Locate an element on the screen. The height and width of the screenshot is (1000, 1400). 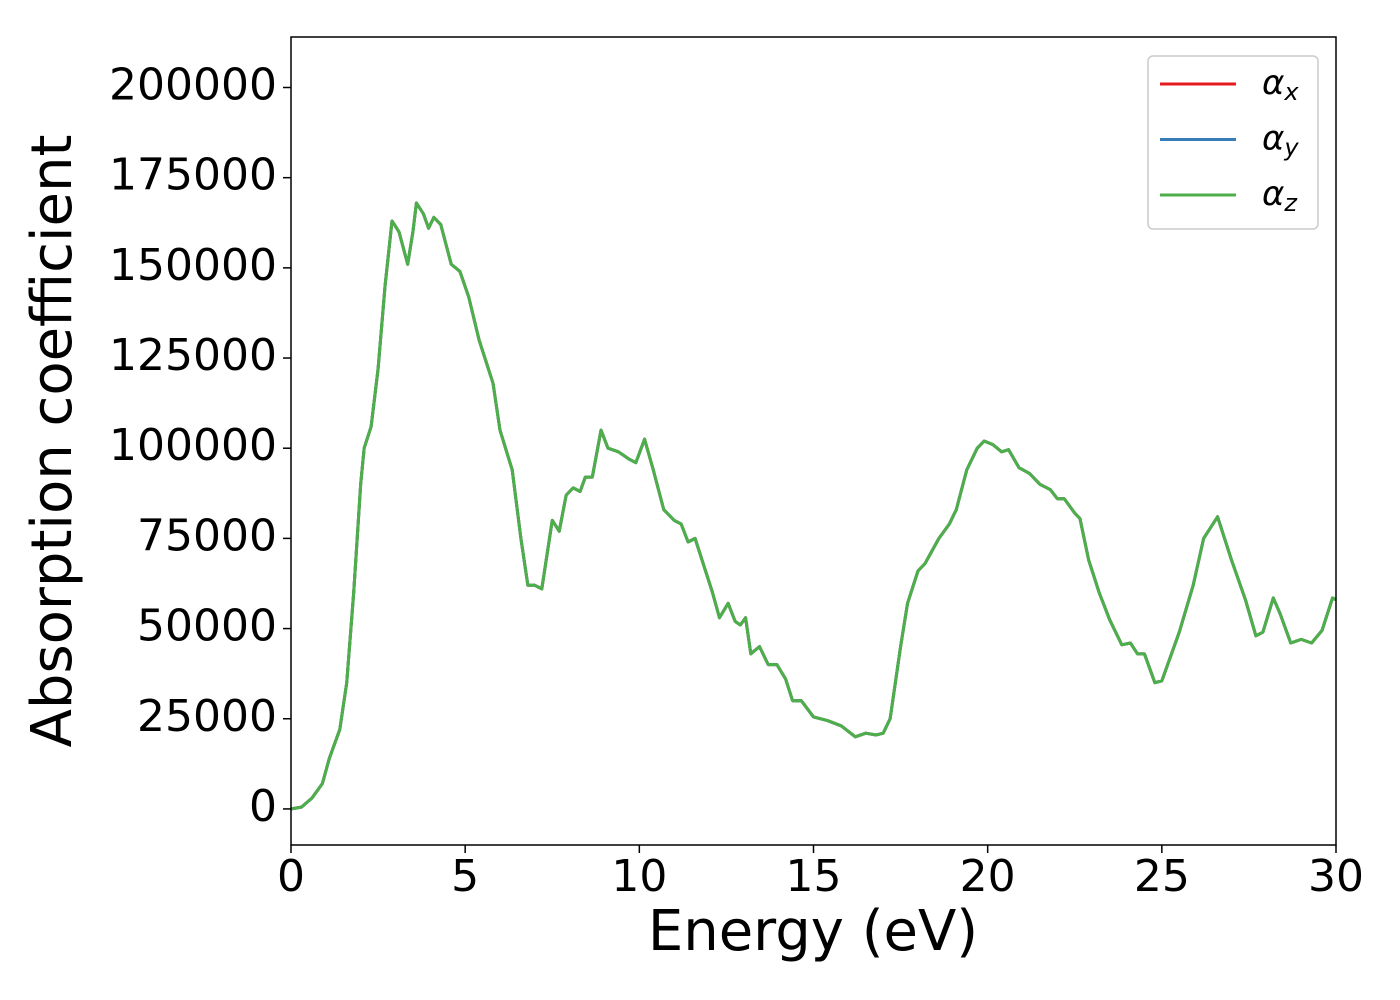
y-tick-label: 75000 is located at coordinates (207, 535).